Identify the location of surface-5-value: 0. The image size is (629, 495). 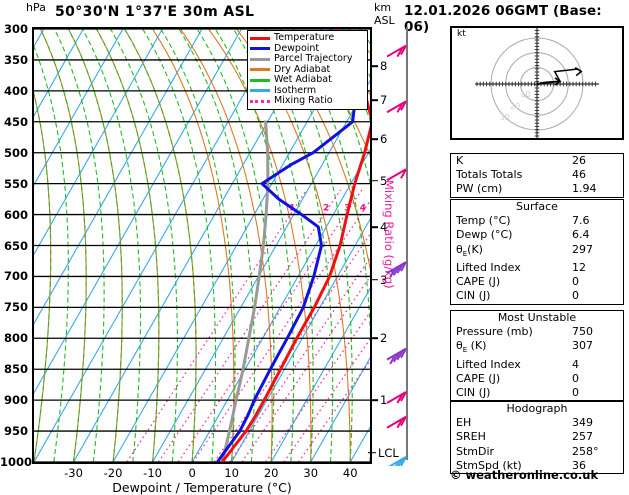
(575, 296).